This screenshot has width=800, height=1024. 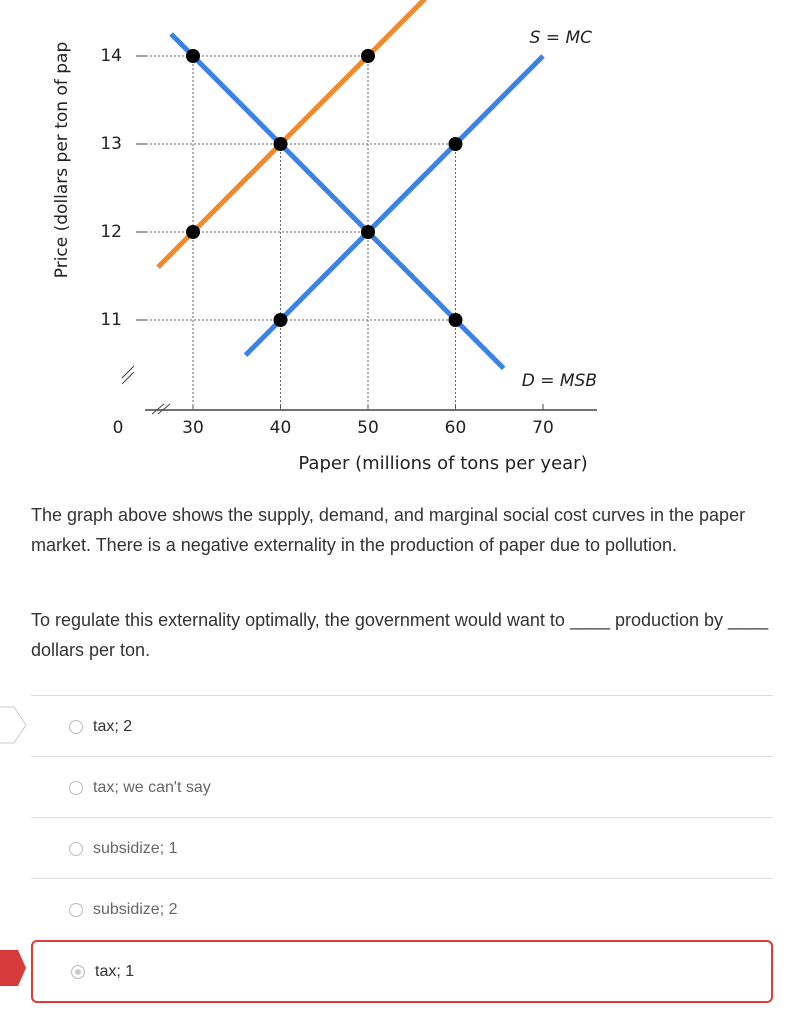 What do you see at coordinates (402, 849) in the screenshot?
I see `option: subsidize; 1` at bounding box center [402, 849].